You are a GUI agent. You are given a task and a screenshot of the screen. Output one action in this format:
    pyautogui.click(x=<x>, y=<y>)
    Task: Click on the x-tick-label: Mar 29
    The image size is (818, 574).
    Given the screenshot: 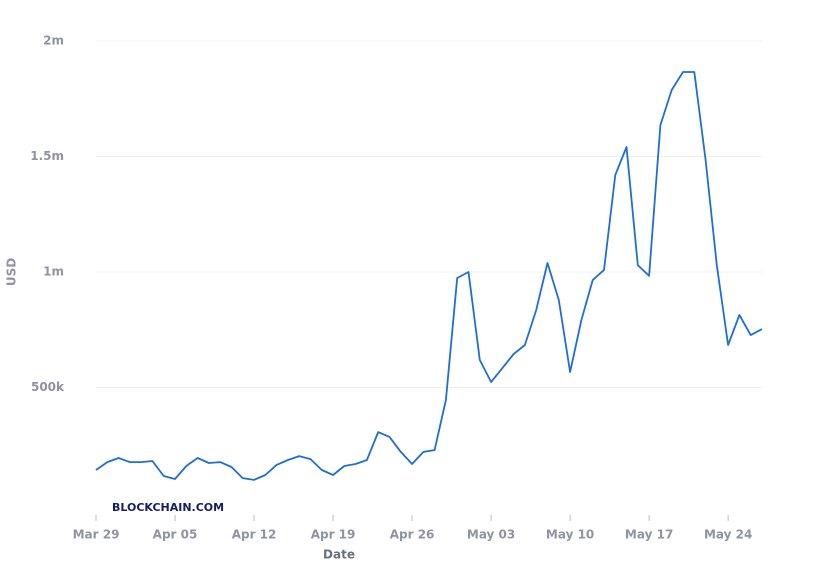 What is the action you would take?
    pyautogui.click(x=96, y=535)
    